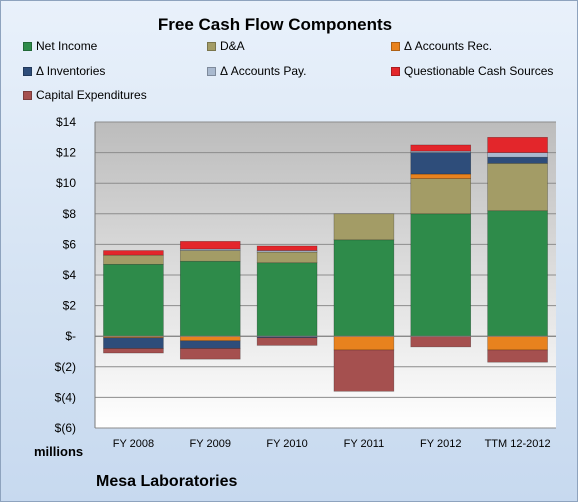 The image size is (578, 503). I want to click on y-tick-label: $8, so click(70, 214).